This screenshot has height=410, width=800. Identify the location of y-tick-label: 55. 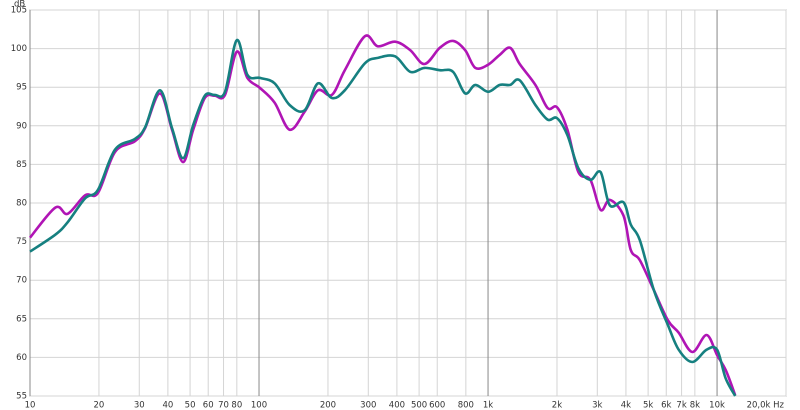
(21, 397).